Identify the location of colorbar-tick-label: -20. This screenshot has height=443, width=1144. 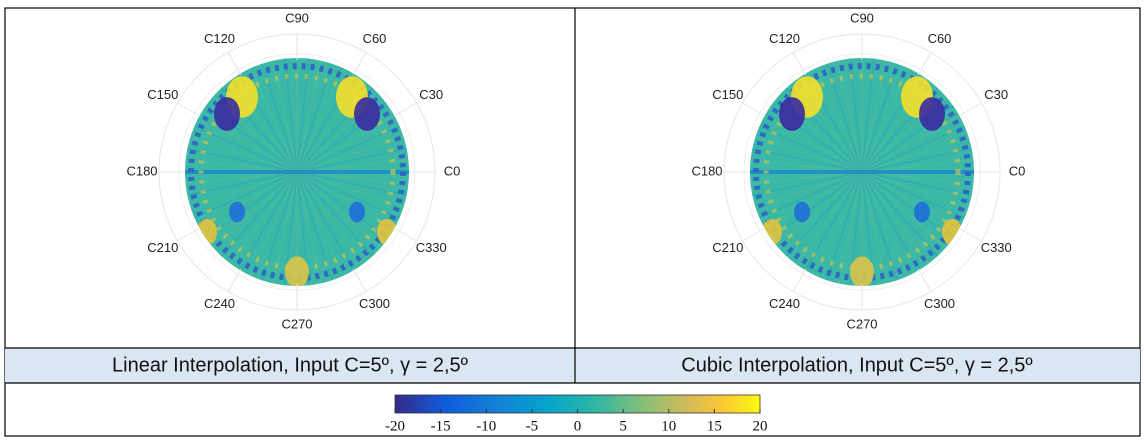
(395, 426).